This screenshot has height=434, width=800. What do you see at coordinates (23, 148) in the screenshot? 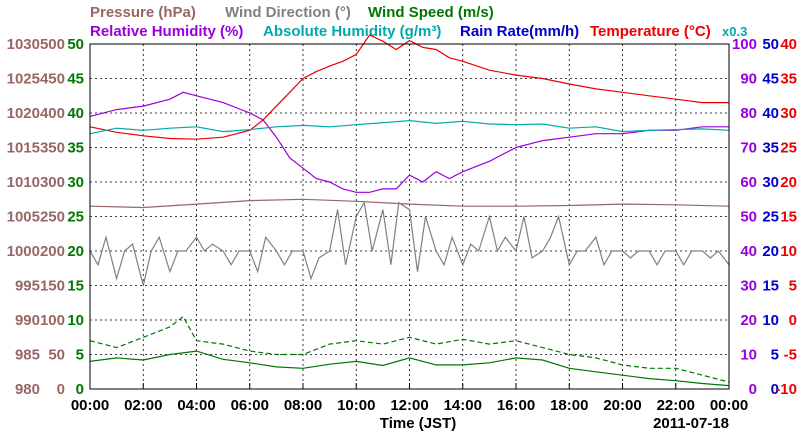
I see `pressure-tick-label: 1015` at bounding box center [23, 148].